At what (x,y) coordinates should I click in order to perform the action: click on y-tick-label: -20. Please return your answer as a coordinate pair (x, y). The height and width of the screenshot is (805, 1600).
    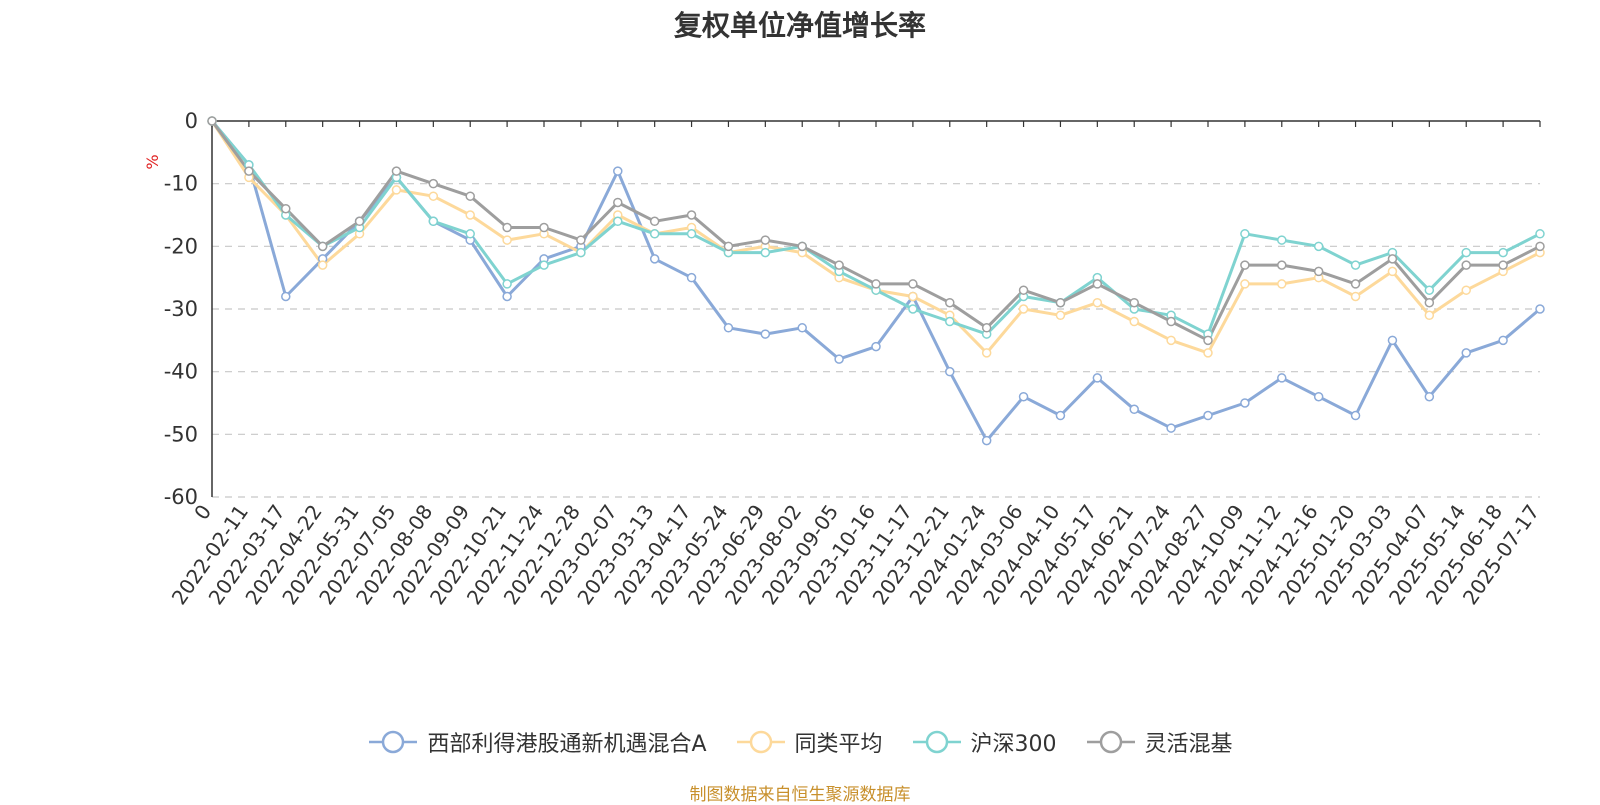
    Looking at the image, I should click on (181, 246).